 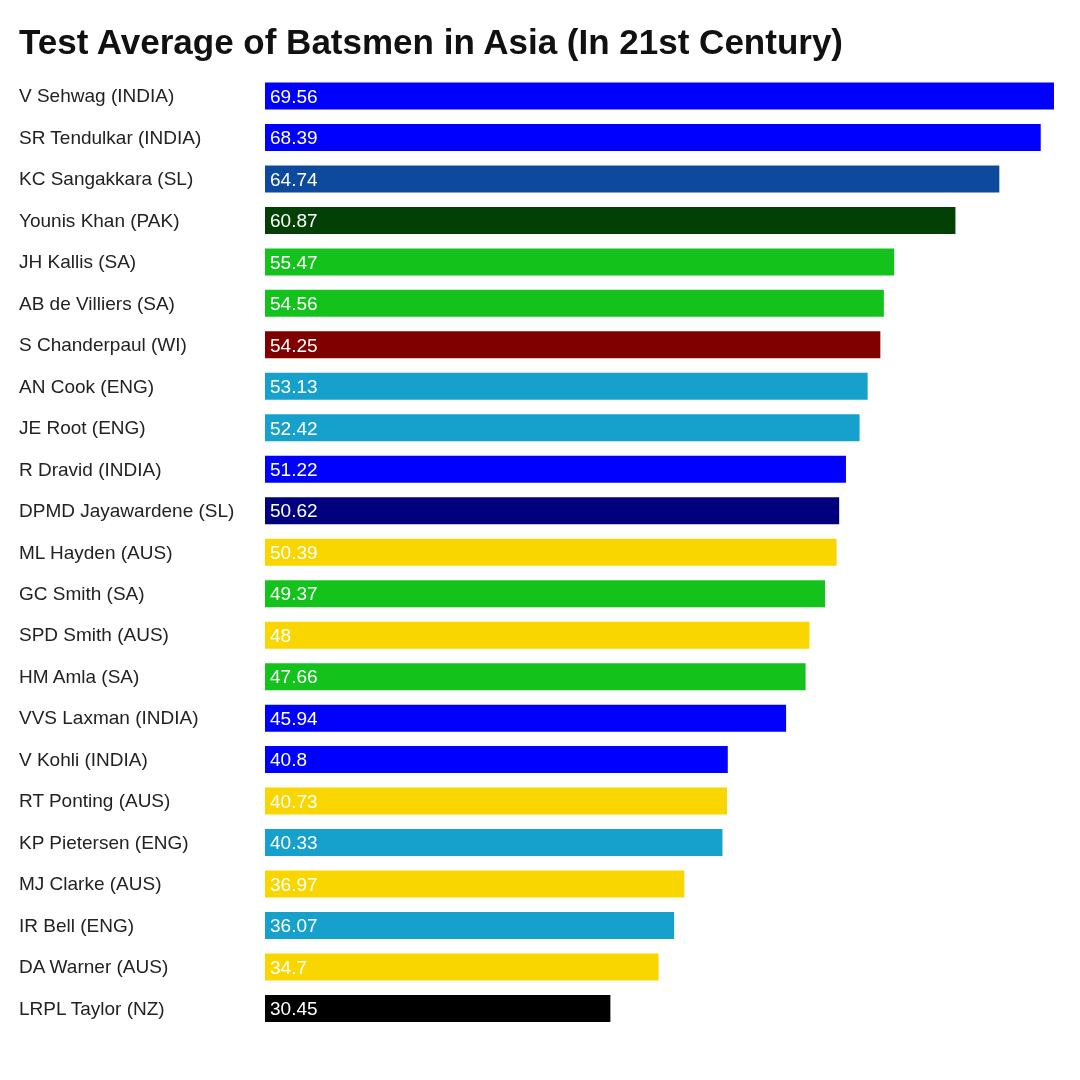 I want to click on y-tick-label: VVS Laxman (INDIA), so click(x=109, y=718).